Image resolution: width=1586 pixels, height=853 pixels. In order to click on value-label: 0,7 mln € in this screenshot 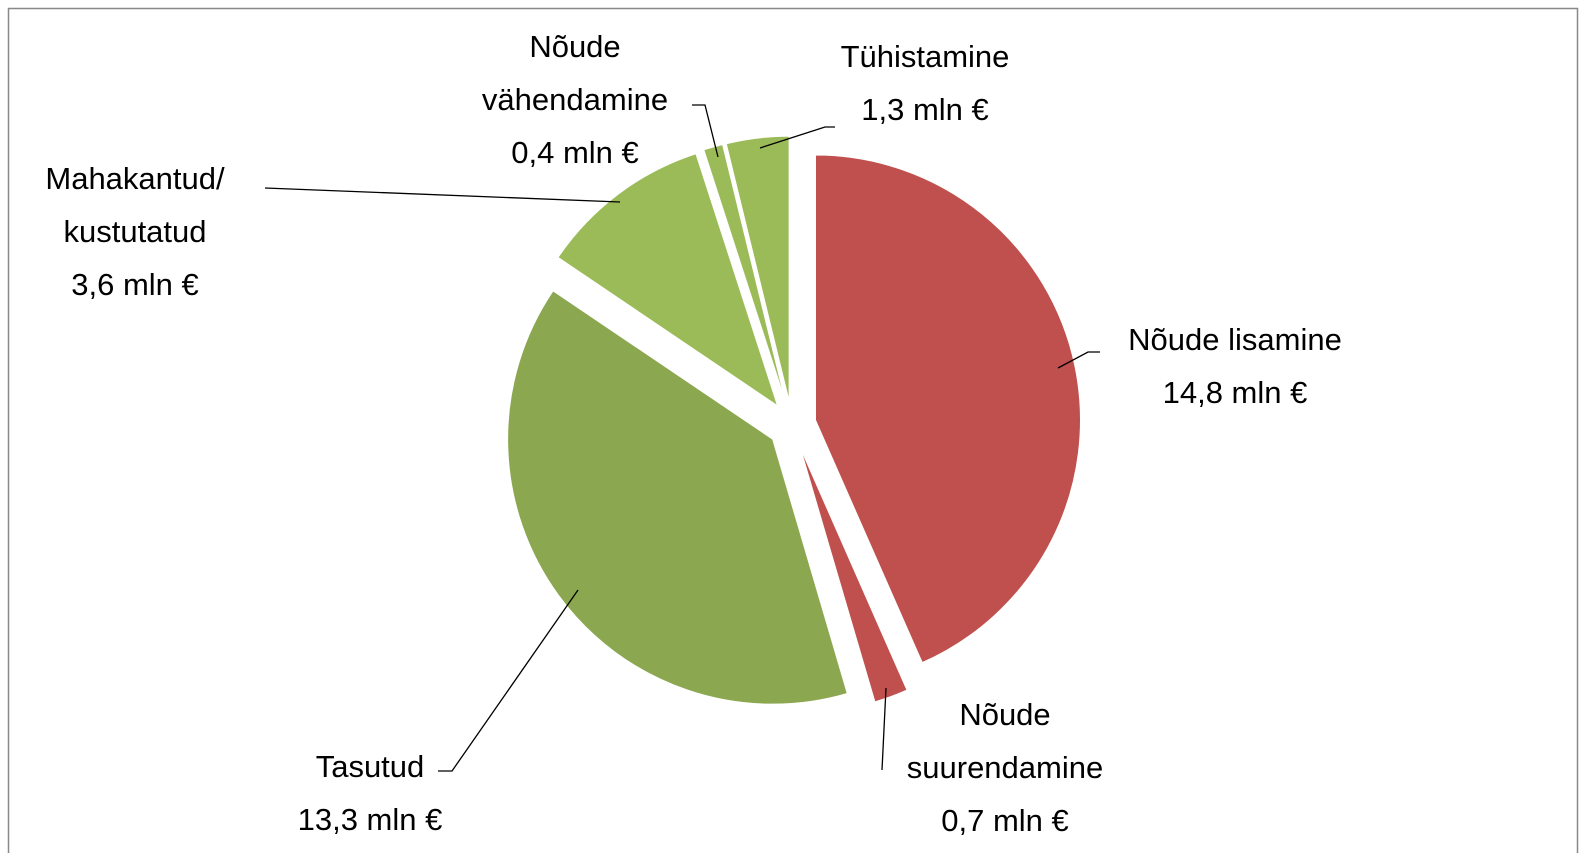, I will do `click(1005, 820)`.